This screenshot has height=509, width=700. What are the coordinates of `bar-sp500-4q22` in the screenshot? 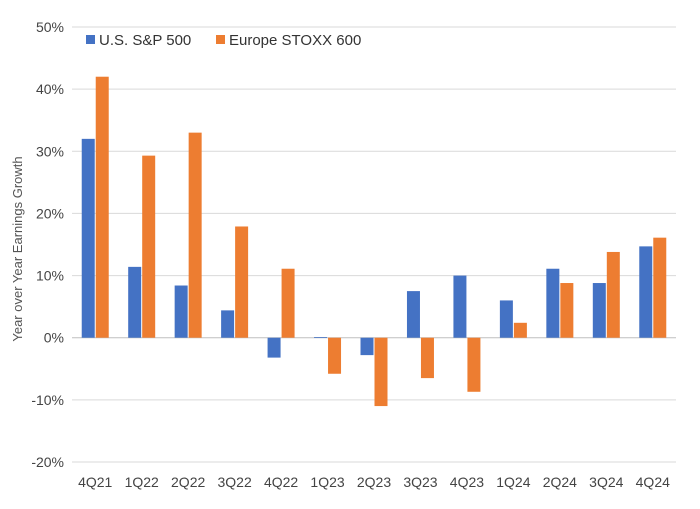 It's located at (274, 347).